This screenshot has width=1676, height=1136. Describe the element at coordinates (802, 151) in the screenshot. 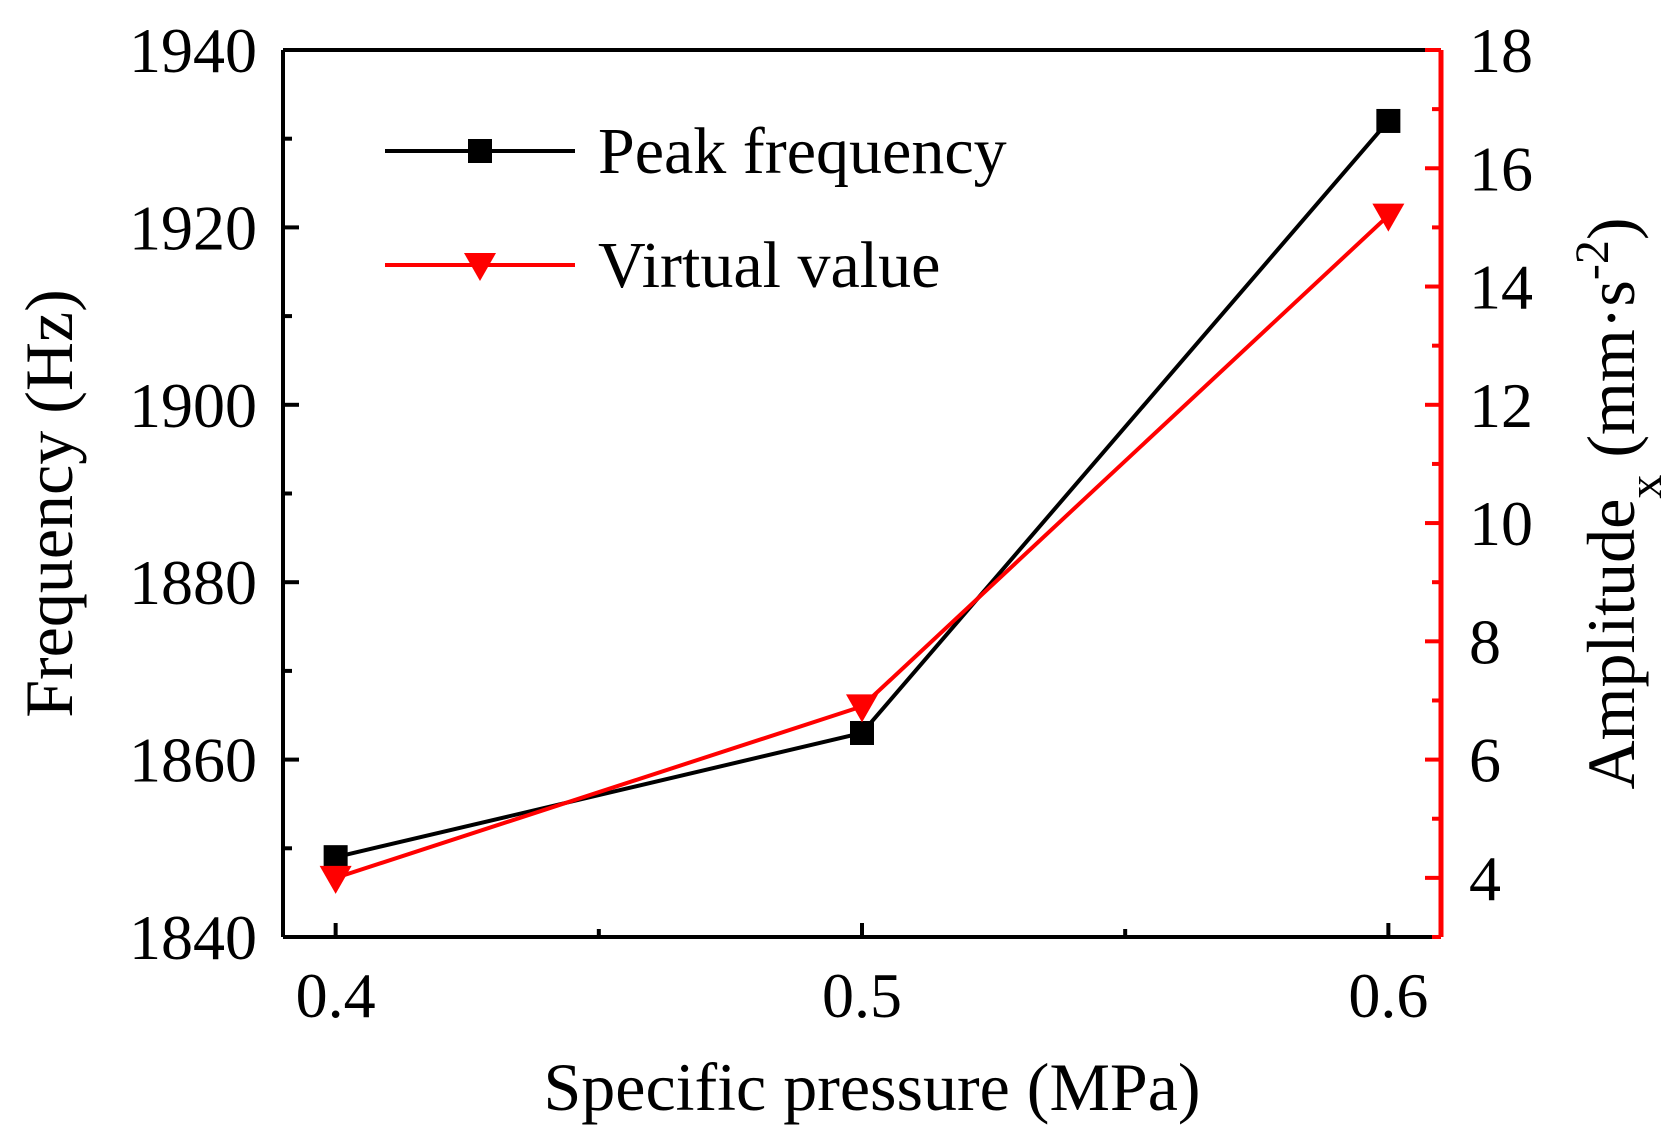

I see `legend-label: Peak frequency` at that location.